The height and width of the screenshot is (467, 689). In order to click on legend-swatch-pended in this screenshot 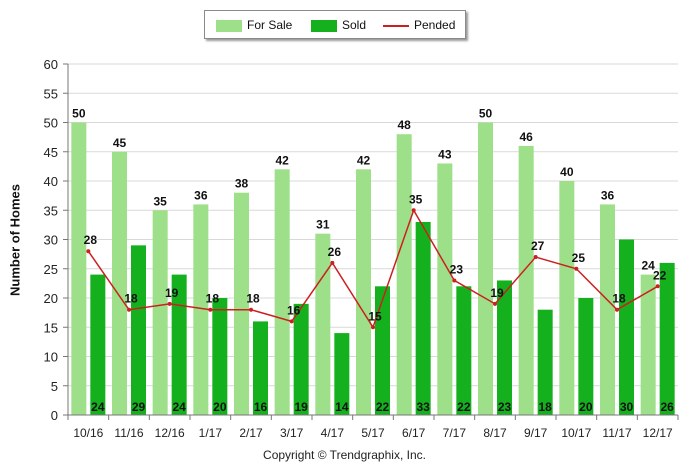, I will do `click(396, 25)`.